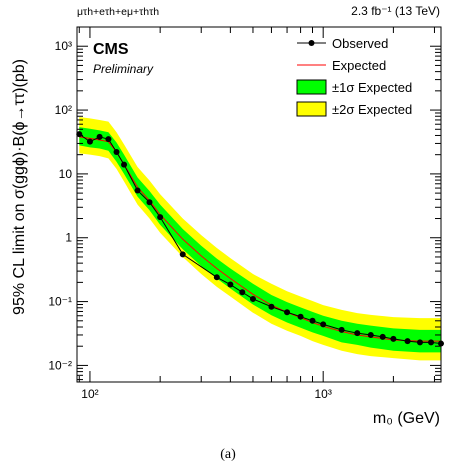 The height and width of the screenshot is (467, 451). Describe the element at coordinates (63, 46) in the screenshot. I see `y-tick-label: 10³` at that location.